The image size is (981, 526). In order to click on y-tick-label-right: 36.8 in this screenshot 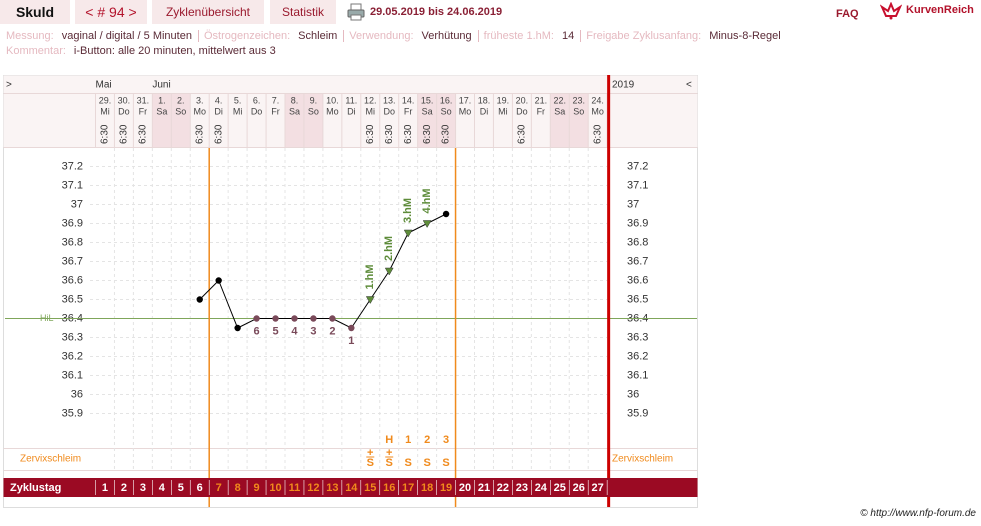, I will do `click(637, 242)`.